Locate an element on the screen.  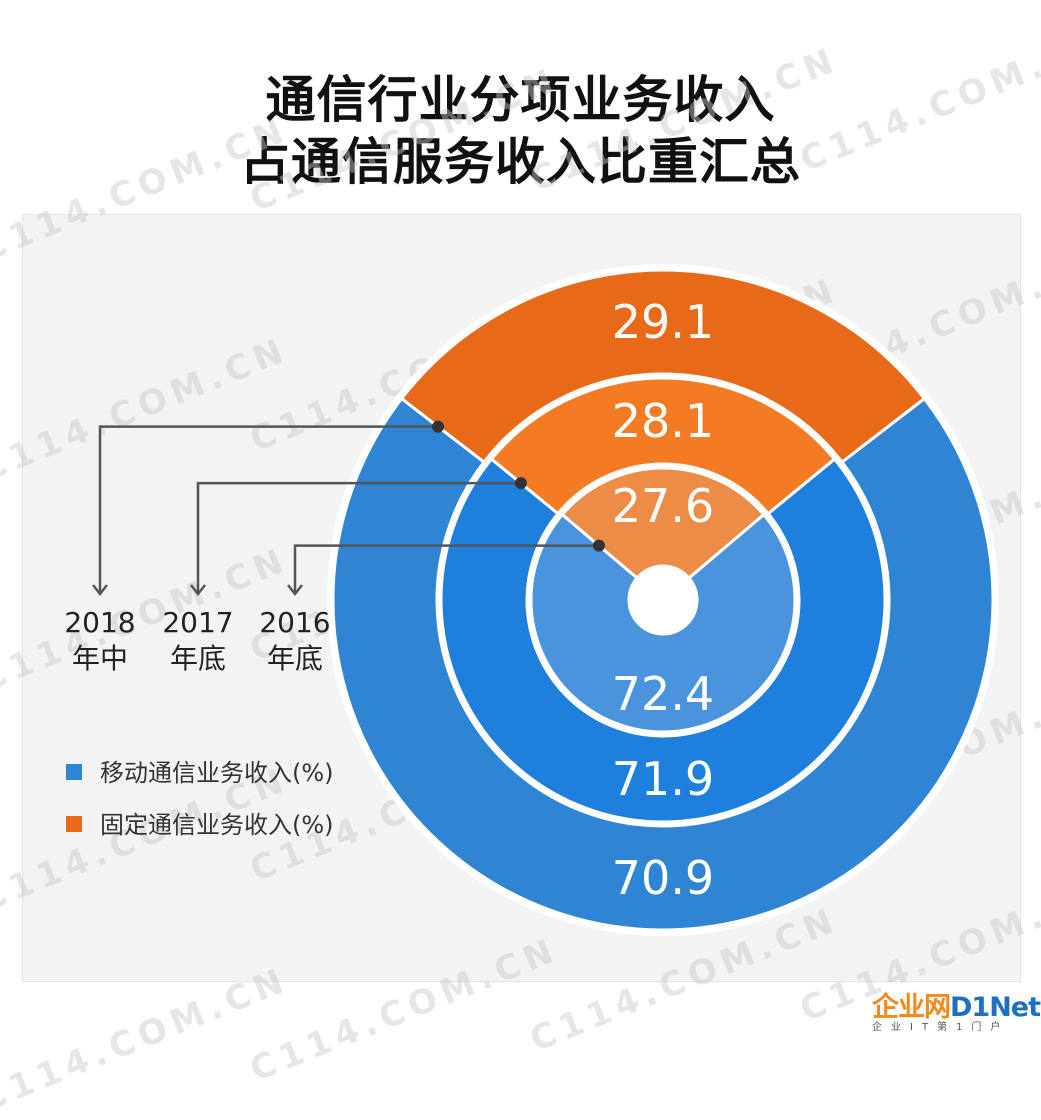
brand-slogan: 企业IT第1门户 is located at coordinates (941, 1027).